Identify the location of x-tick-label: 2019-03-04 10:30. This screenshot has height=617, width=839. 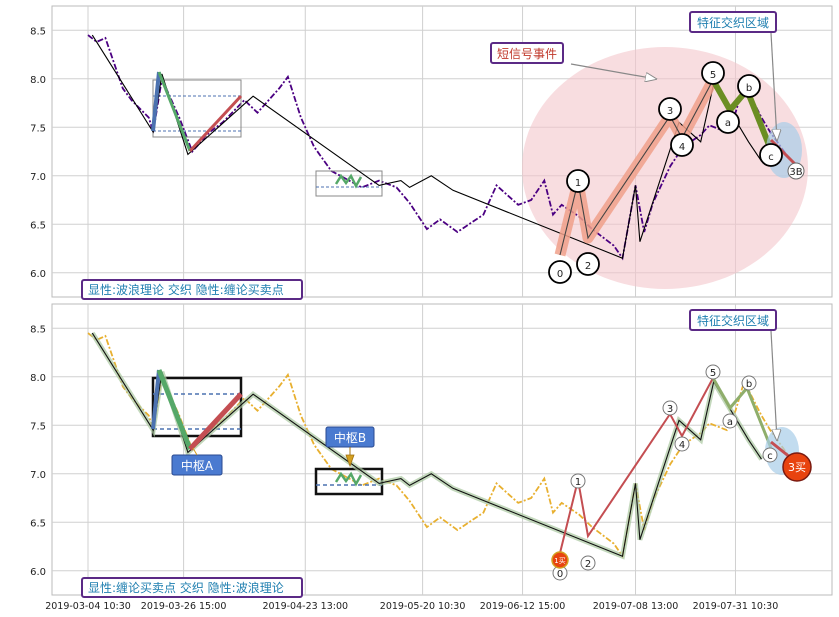
(88, 606).